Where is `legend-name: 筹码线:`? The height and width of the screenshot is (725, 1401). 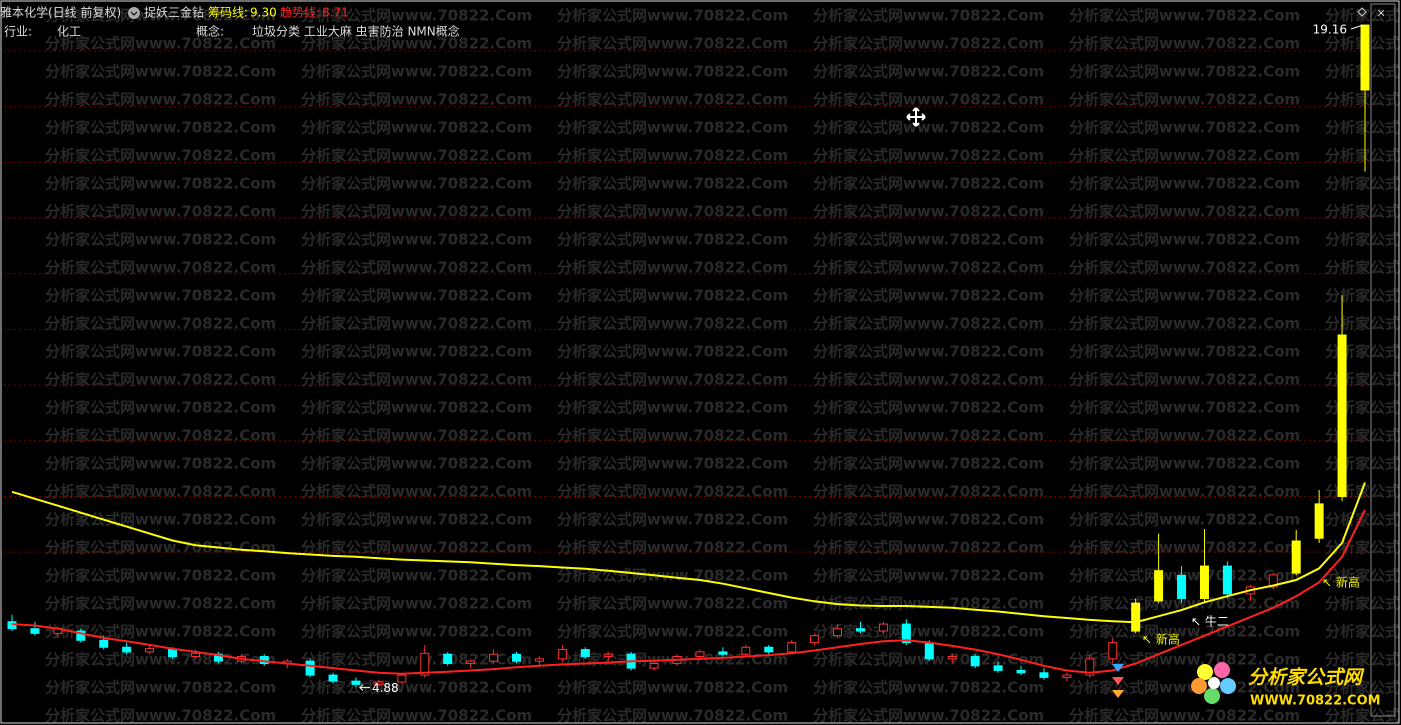
legend-name: 筹码线: is located at coordinates (228, 13).